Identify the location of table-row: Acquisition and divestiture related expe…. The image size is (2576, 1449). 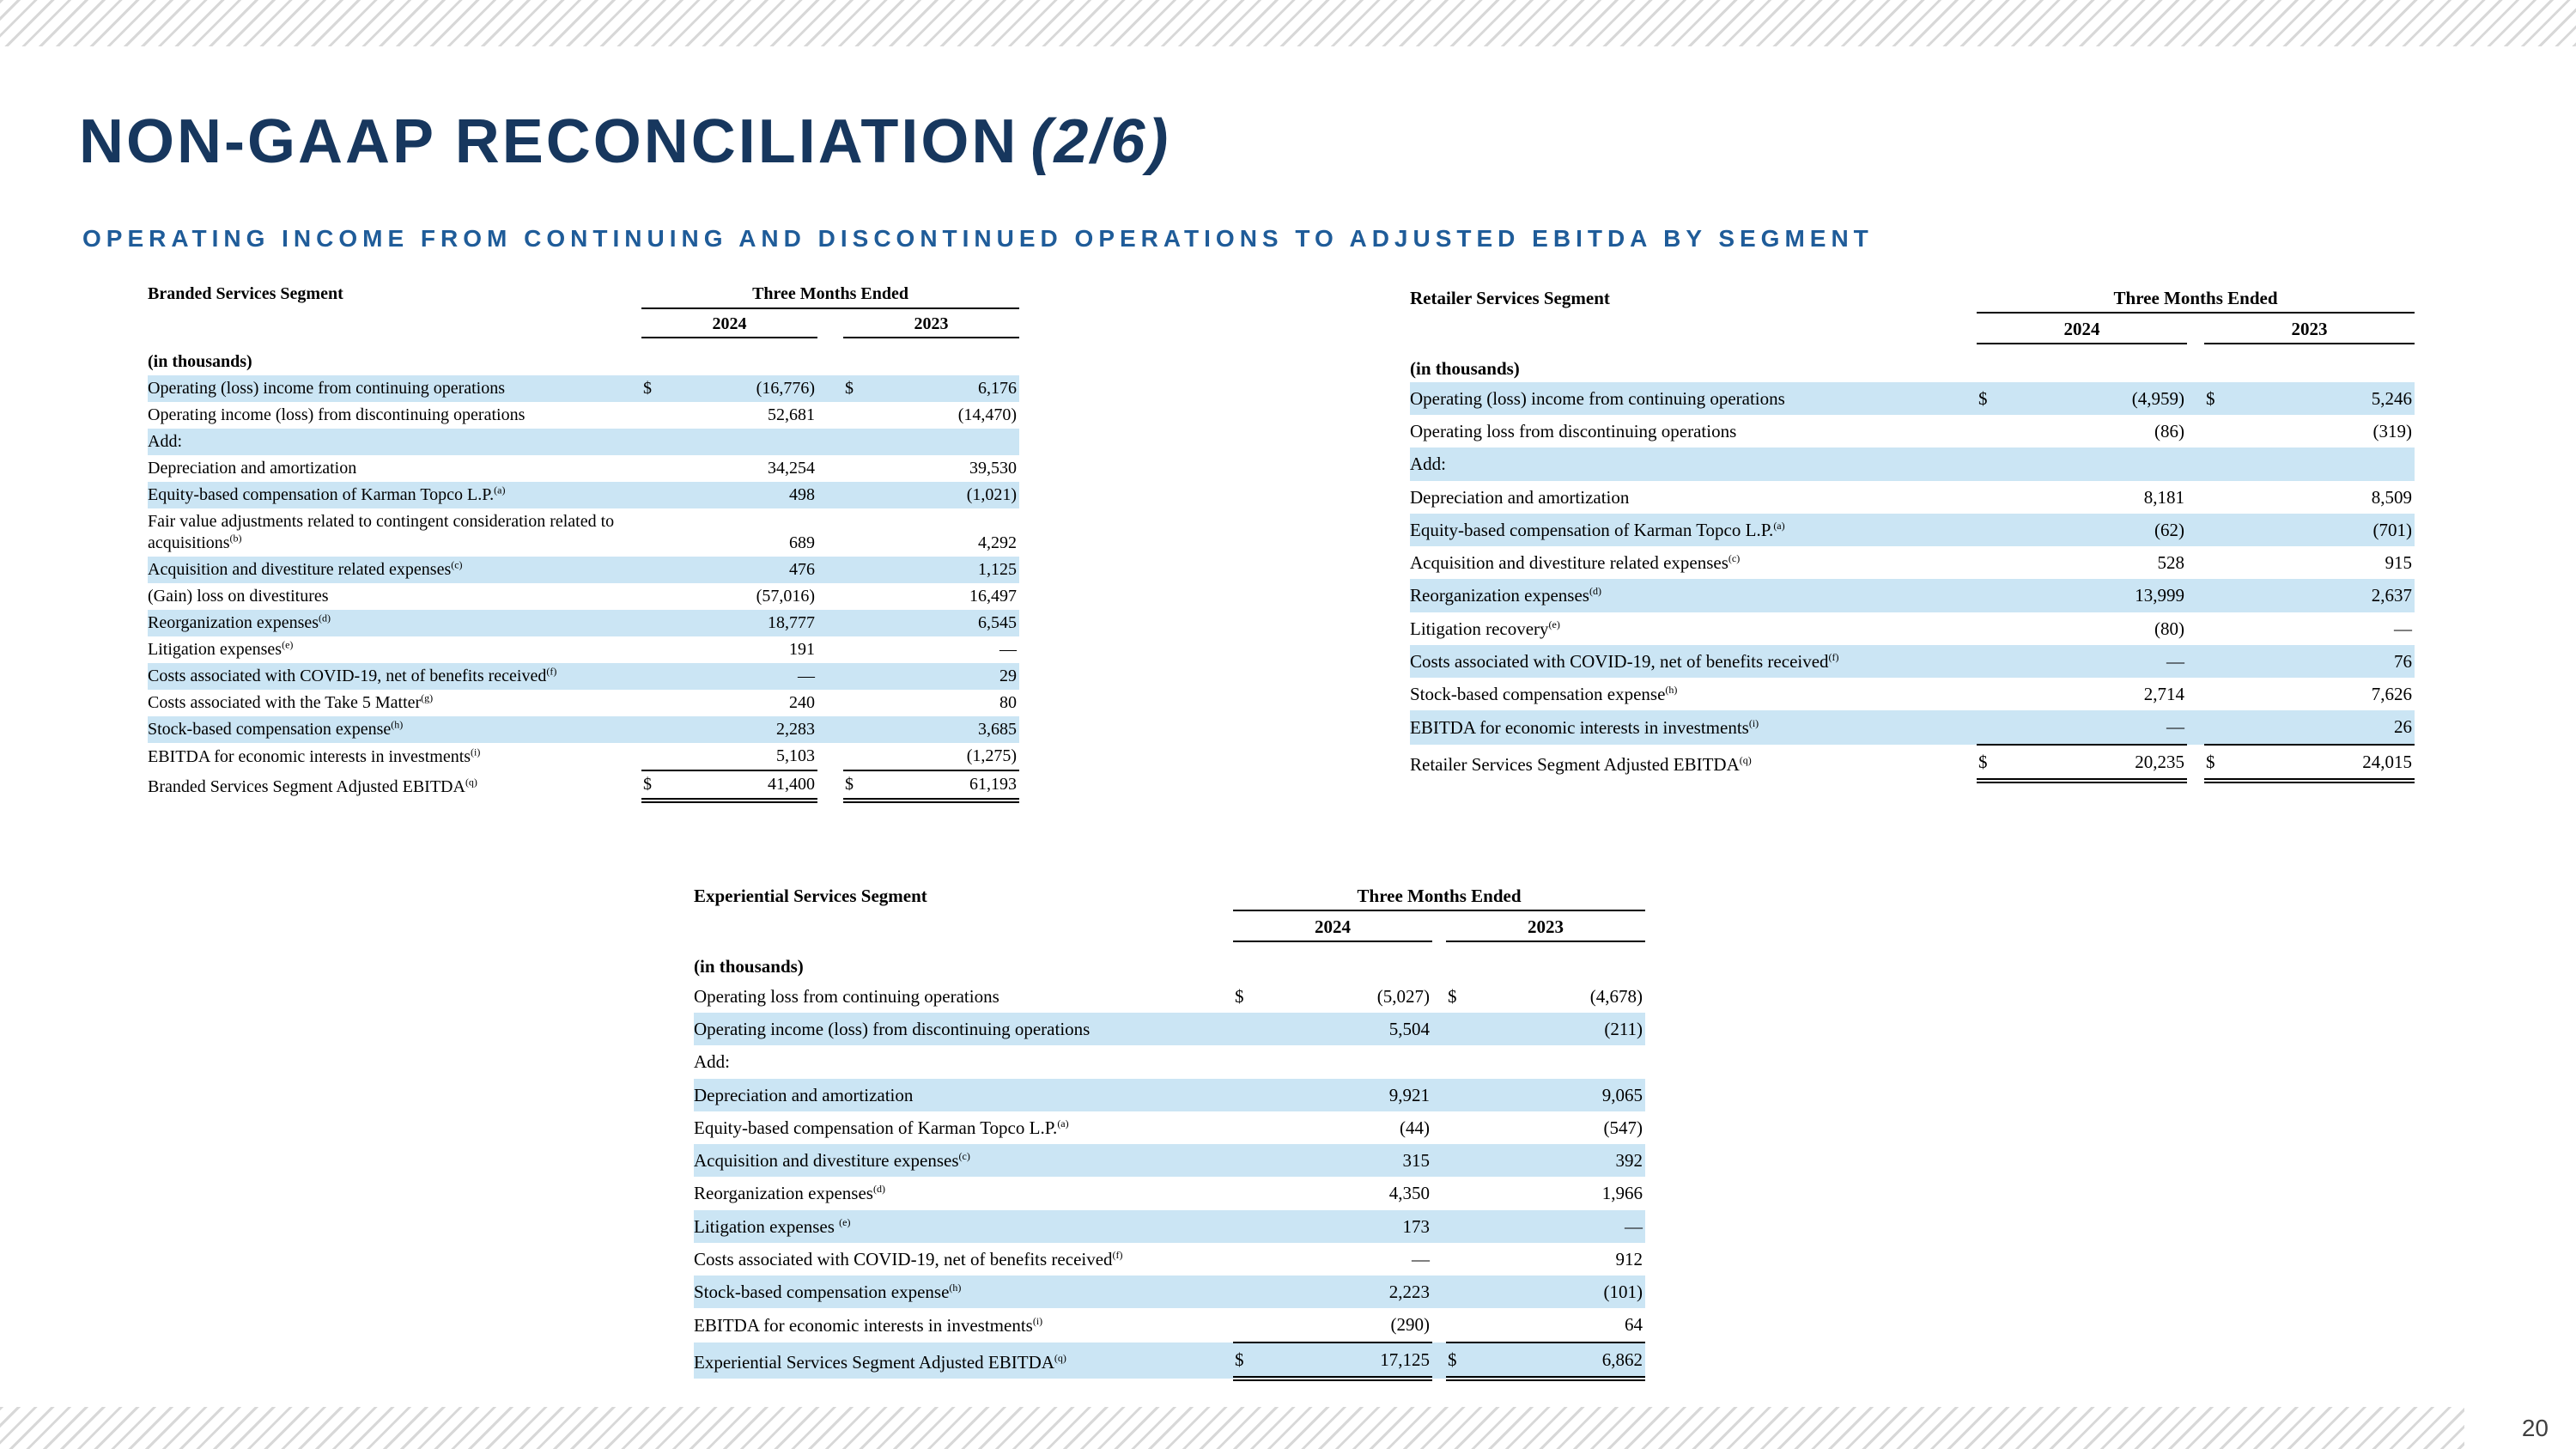
(1912, 562).